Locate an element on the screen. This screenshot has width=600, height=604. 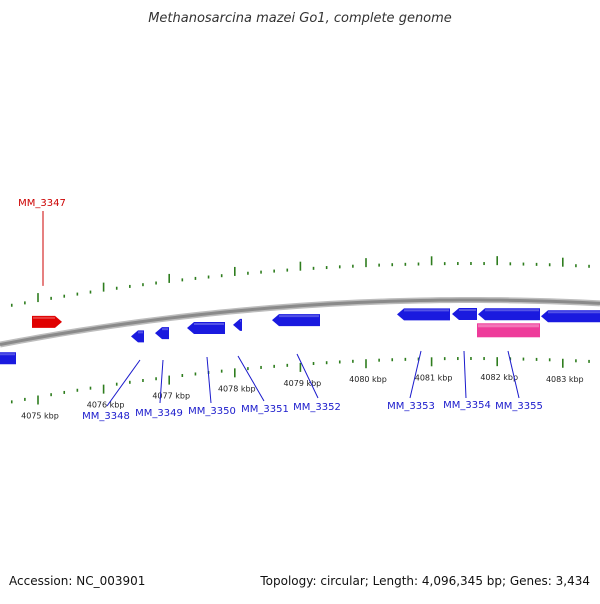
backbone-group is located at coordinates (300, 322).